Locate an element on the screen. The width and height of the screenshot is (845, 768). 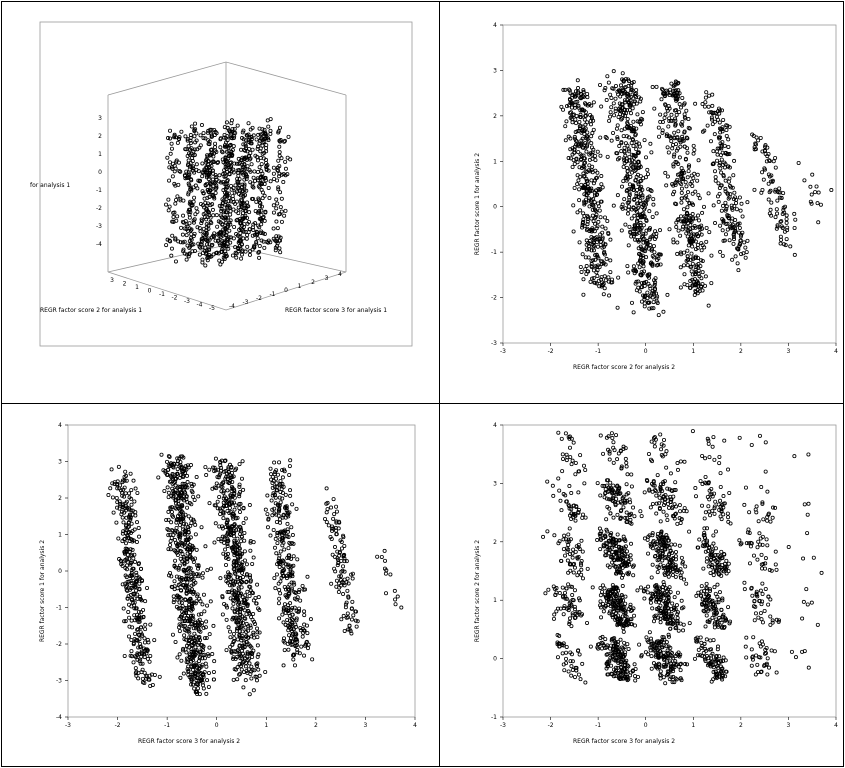
x-tick-label: 1 is located at coordinates (693, 725).